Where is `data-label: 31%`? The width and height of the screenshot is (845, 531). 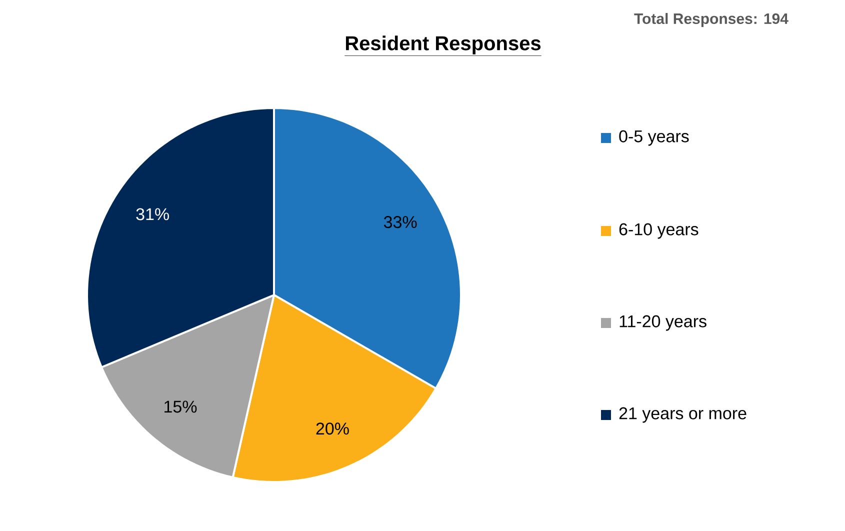 data-label: 31% is located at coordinates (152, 214).